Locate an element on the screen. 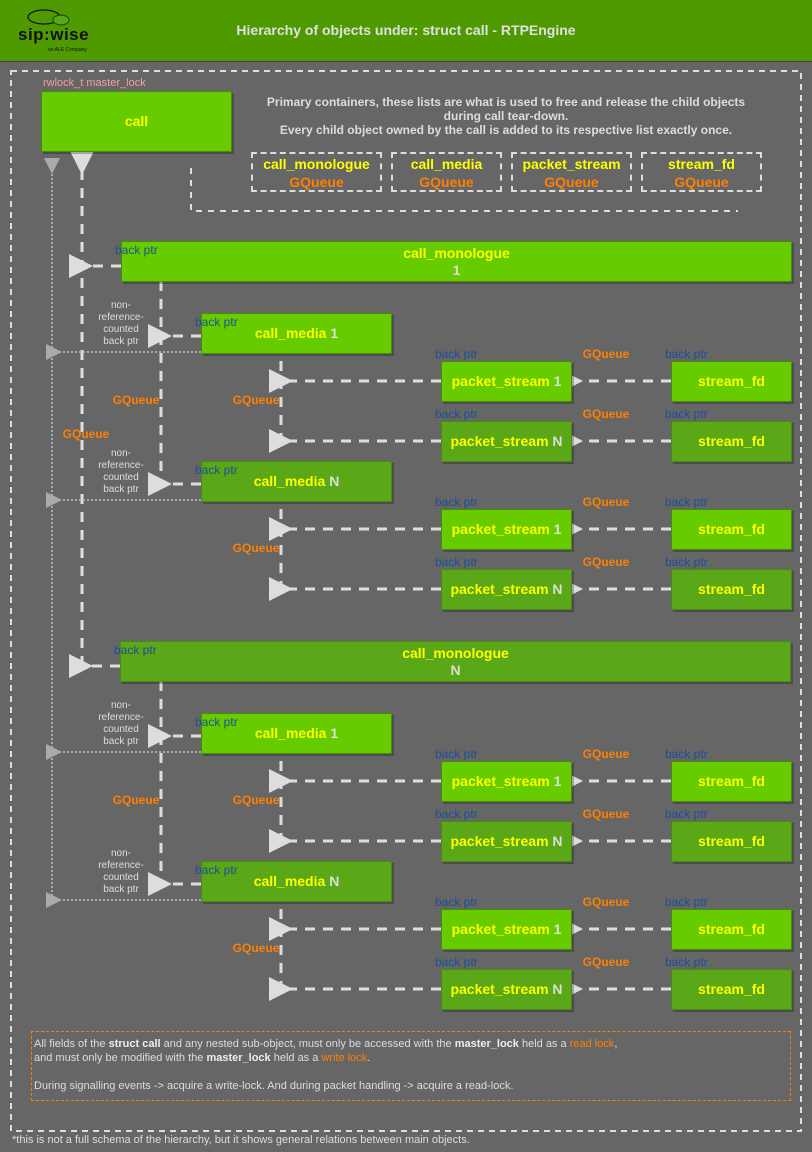 The image size is (812, 1152). call-media-box-index: N is located at coordinates (334, 881).